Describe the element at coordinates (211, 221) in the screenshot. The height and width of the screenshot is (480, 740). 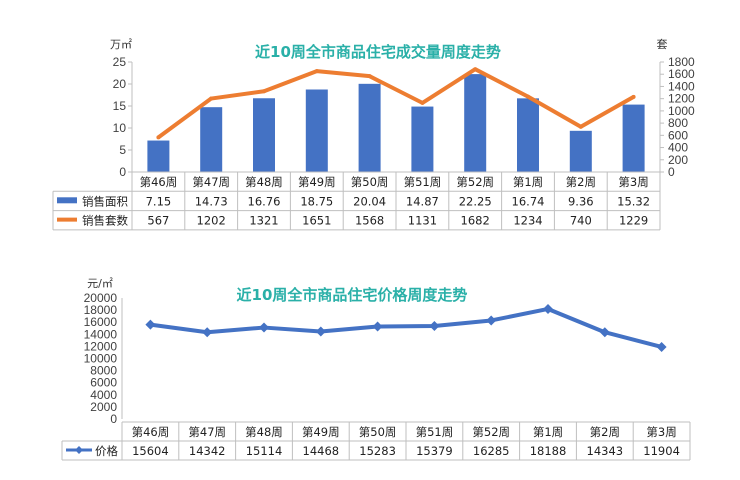
I see `data-label-sales-units: 1202` at that location.